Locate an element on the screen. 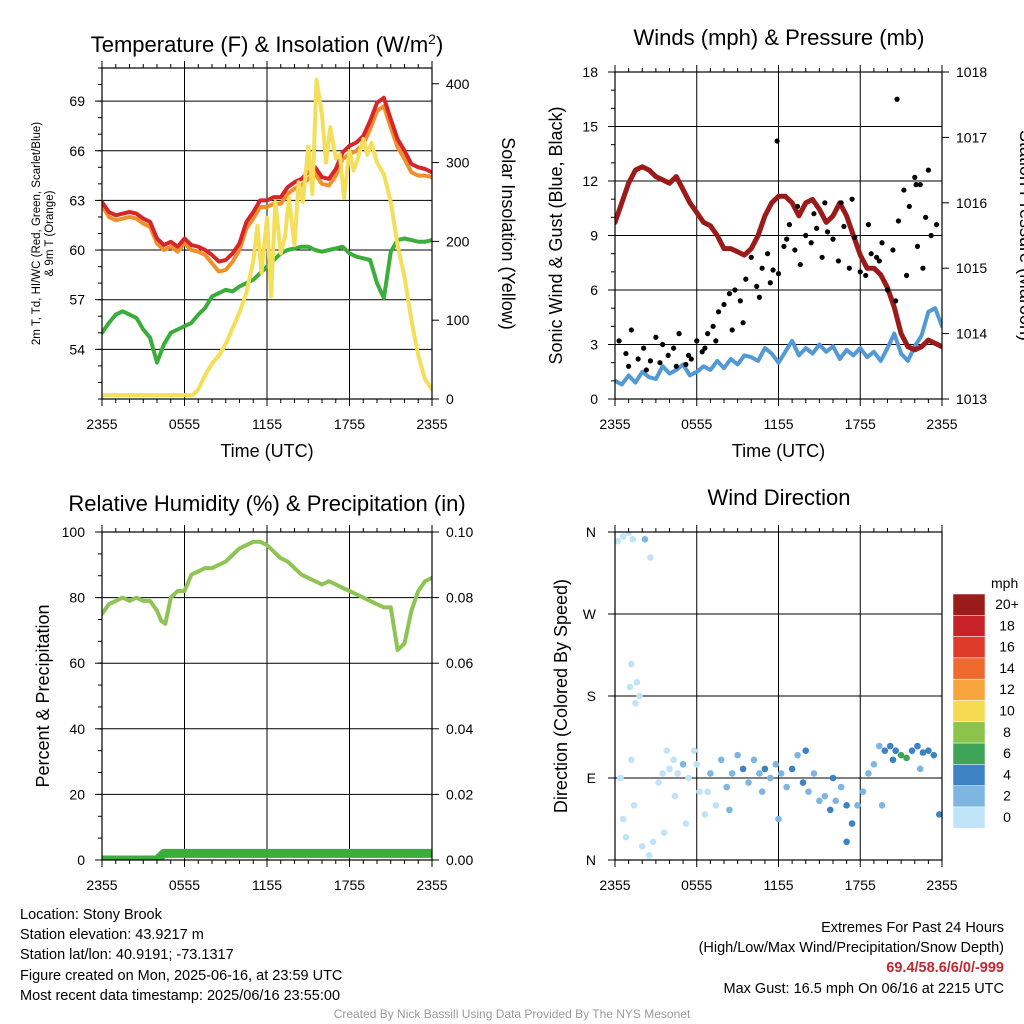 This screenshot has width=1024, height=1024. y-tick-label: 60 is located at coordinates (77, 250).